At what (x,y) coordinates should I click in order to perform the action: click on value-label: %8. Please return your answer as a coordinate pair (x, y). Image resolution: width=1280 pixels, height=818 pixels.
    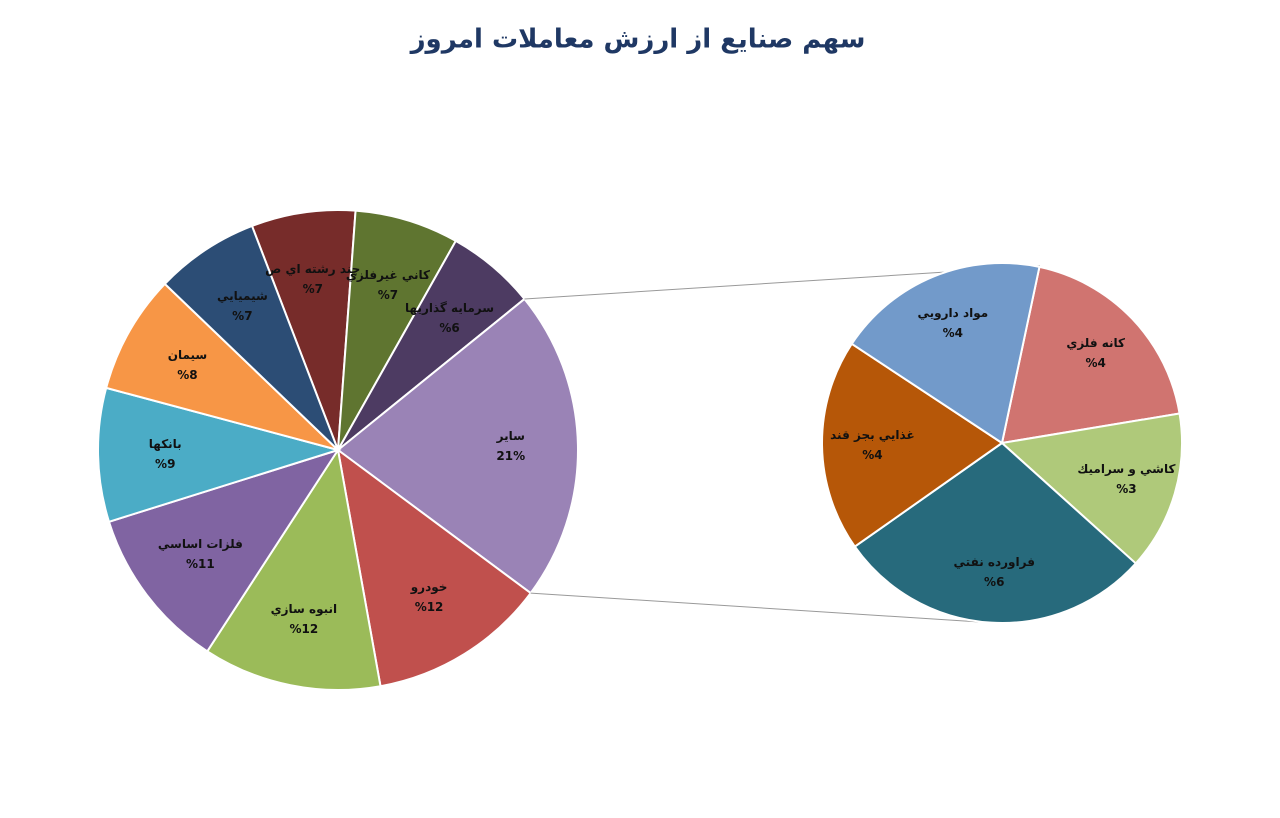
    Looking at the image, I should click on (187, 375).